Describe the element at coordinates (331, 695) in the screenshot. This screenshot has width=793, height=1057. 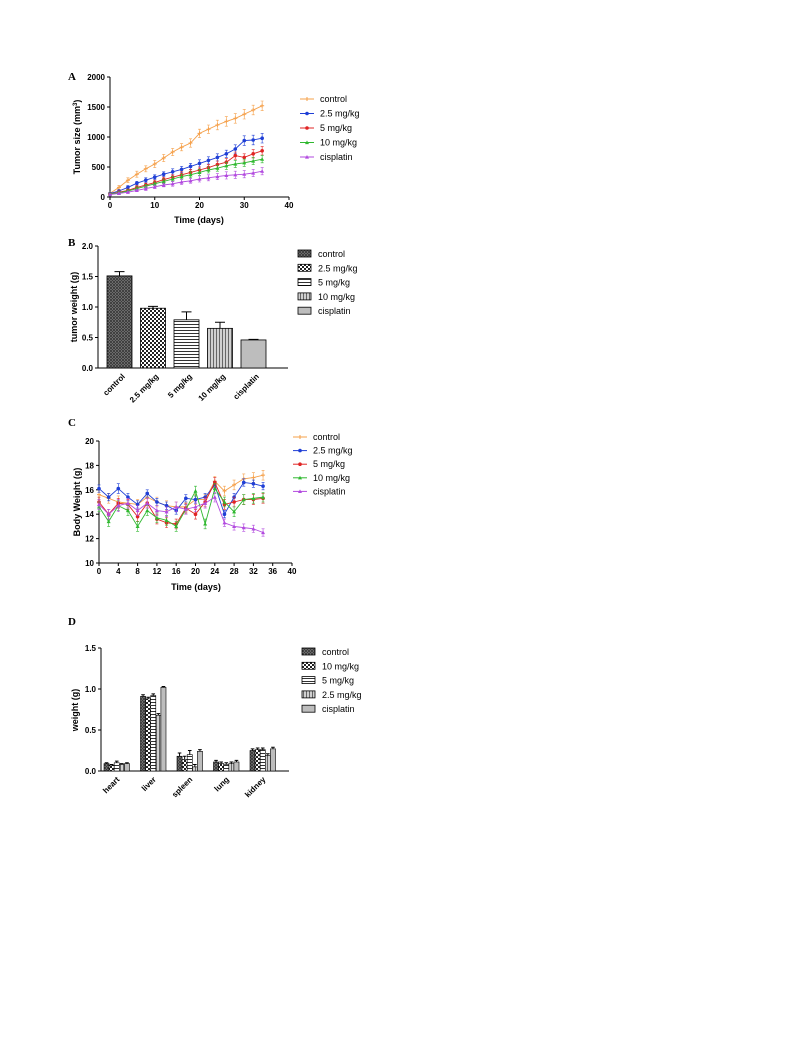
I see `panel-d-legend-item-2-5-mg-kg: 2.5 mg/kg` at that location.